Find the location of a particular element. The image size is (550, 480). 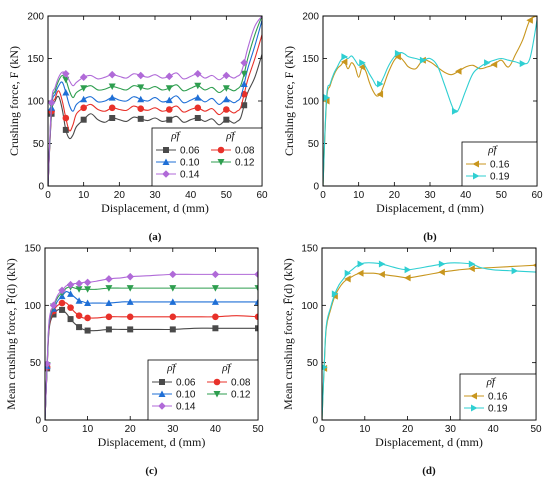

x-tick-label: 60 is located at coordinates (537, 195).